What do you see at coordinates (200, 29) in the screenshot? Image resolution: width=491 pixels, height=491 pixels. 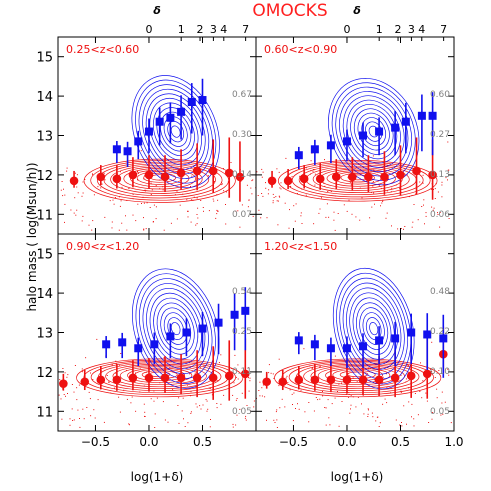 I see `top-tick-label: 2` at bounding box center [200, 29].